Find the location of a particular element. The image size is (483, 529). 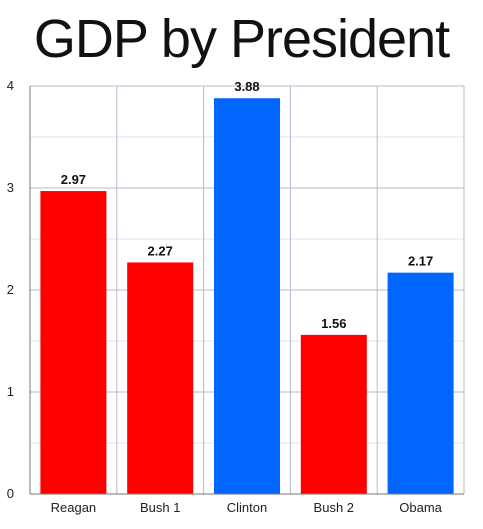

x-category-label: Reagan is located at coordinates (74, 507).